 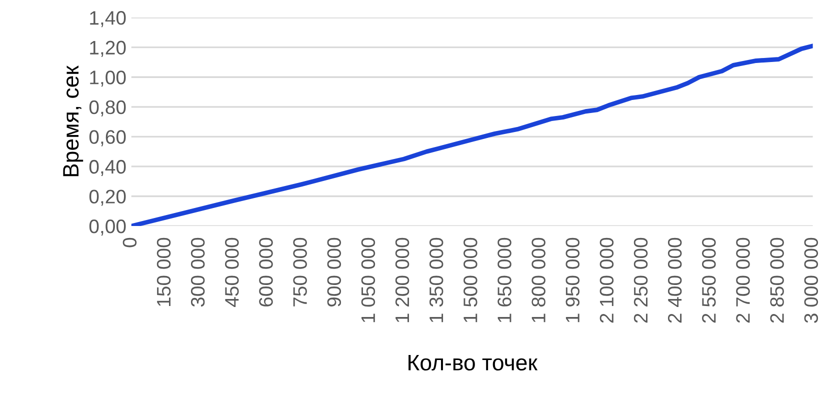 What do you see at coordinates (402, 280) in the screenshot?
I see `x-tick-label: 1 200 000` at bounding box center [402, 280].